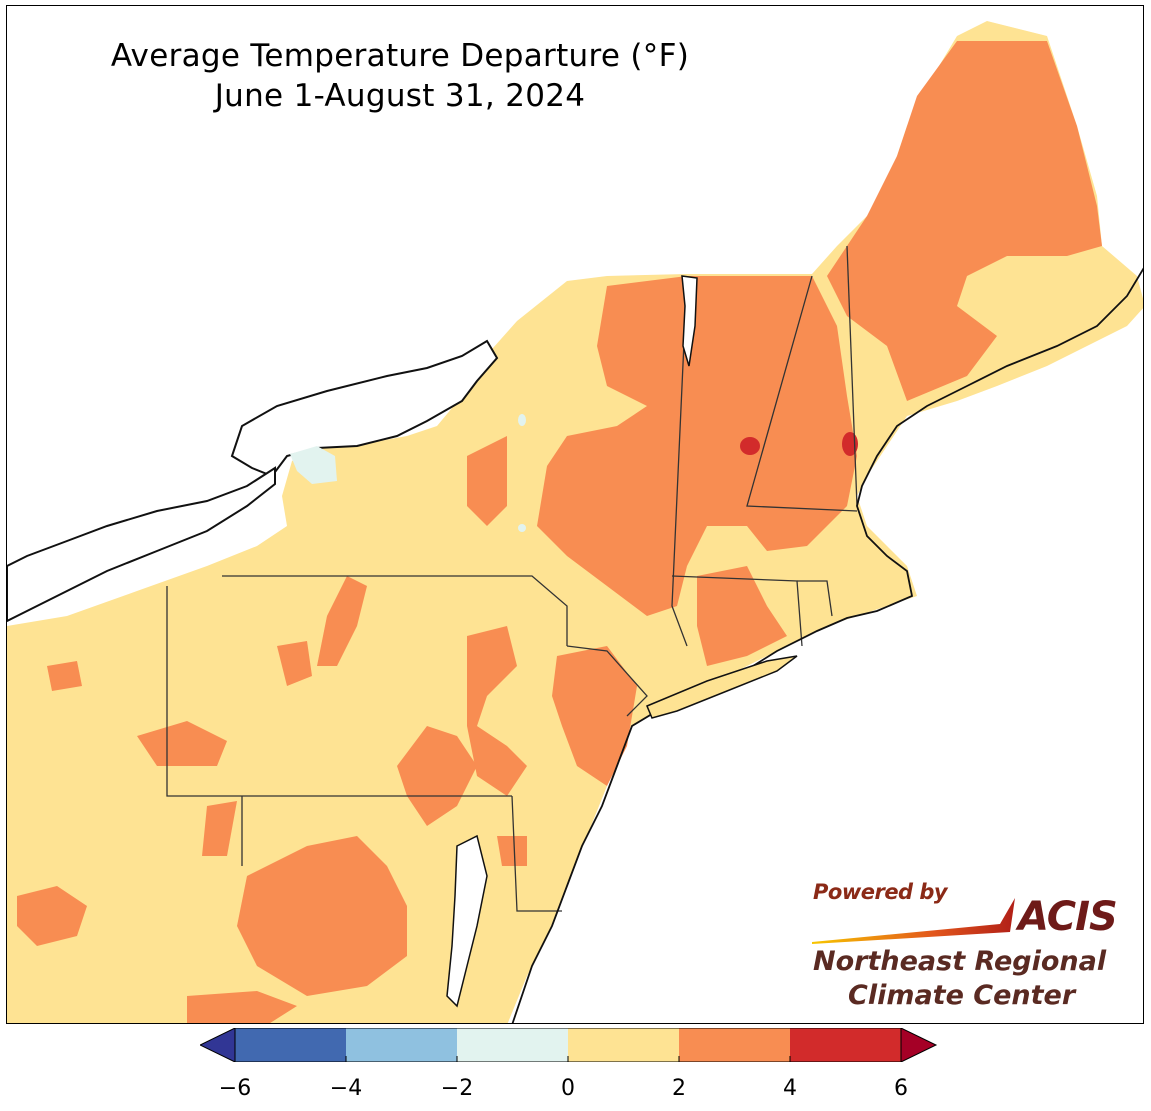 This screenshot has height=1111, width=1151. I want to click on legend-colorbar, so click(569, 1045).